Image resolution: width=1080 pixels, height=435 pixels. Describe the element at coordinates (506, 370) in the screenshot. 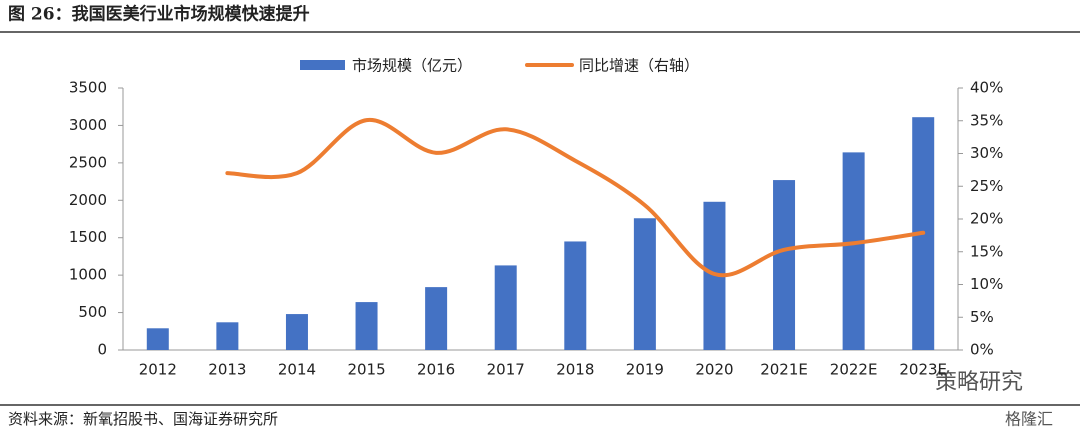

I see `x-tick-label: 2017` at that location.